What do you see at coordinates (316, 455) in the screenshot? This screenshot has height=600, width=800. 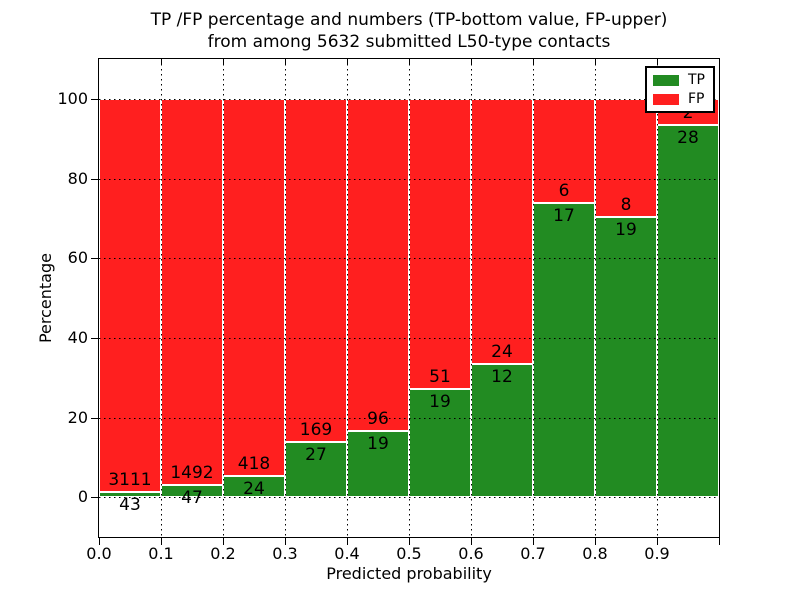 I see `bar-count-label-tp: 27` at bounding box center [316, 455].